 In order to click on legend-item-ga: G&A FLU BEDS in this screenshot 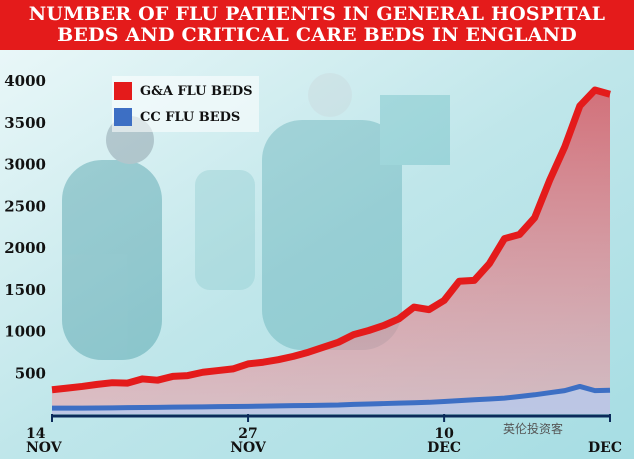, I will do `click(183, 91)`.